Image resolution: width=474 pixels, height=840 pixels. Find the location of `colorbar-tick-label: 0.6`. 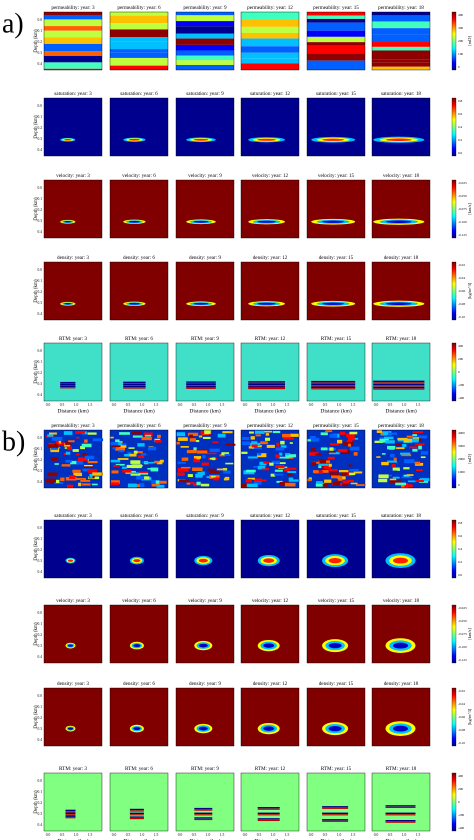

colorbar-tick-label: 0.6 is located at coordinates (460, 536).